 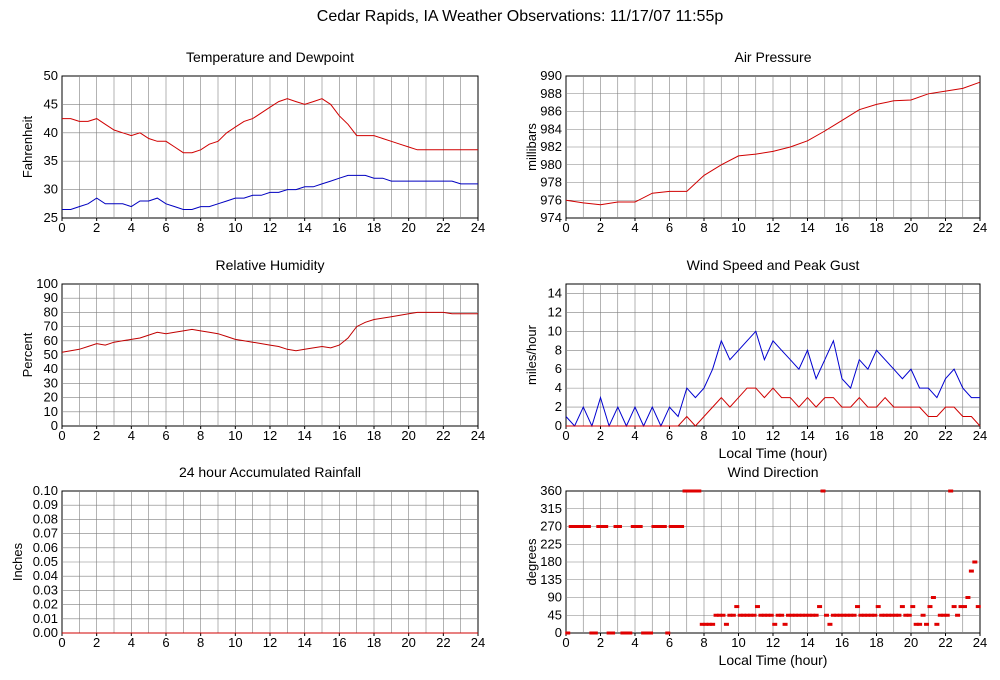 What do you see at coordinates (773, 435) in the screenshot?
I see `wind-xtick-label: 12` at bounding box center [773, 435].